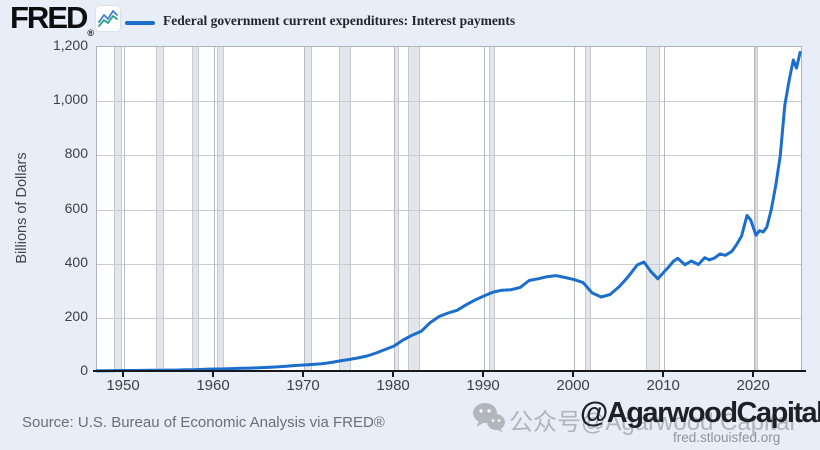  What do you see at coordinates (22, 208) in the screenshot?
I see `y-axis-title: Billions of Dollars` at bounding box center [22, 208].